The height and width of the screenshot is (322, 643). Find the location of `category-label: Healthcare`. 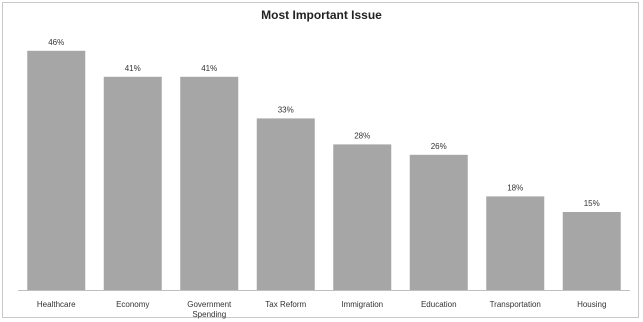

category-label: Healthcare is located at coordinates (56, 304).